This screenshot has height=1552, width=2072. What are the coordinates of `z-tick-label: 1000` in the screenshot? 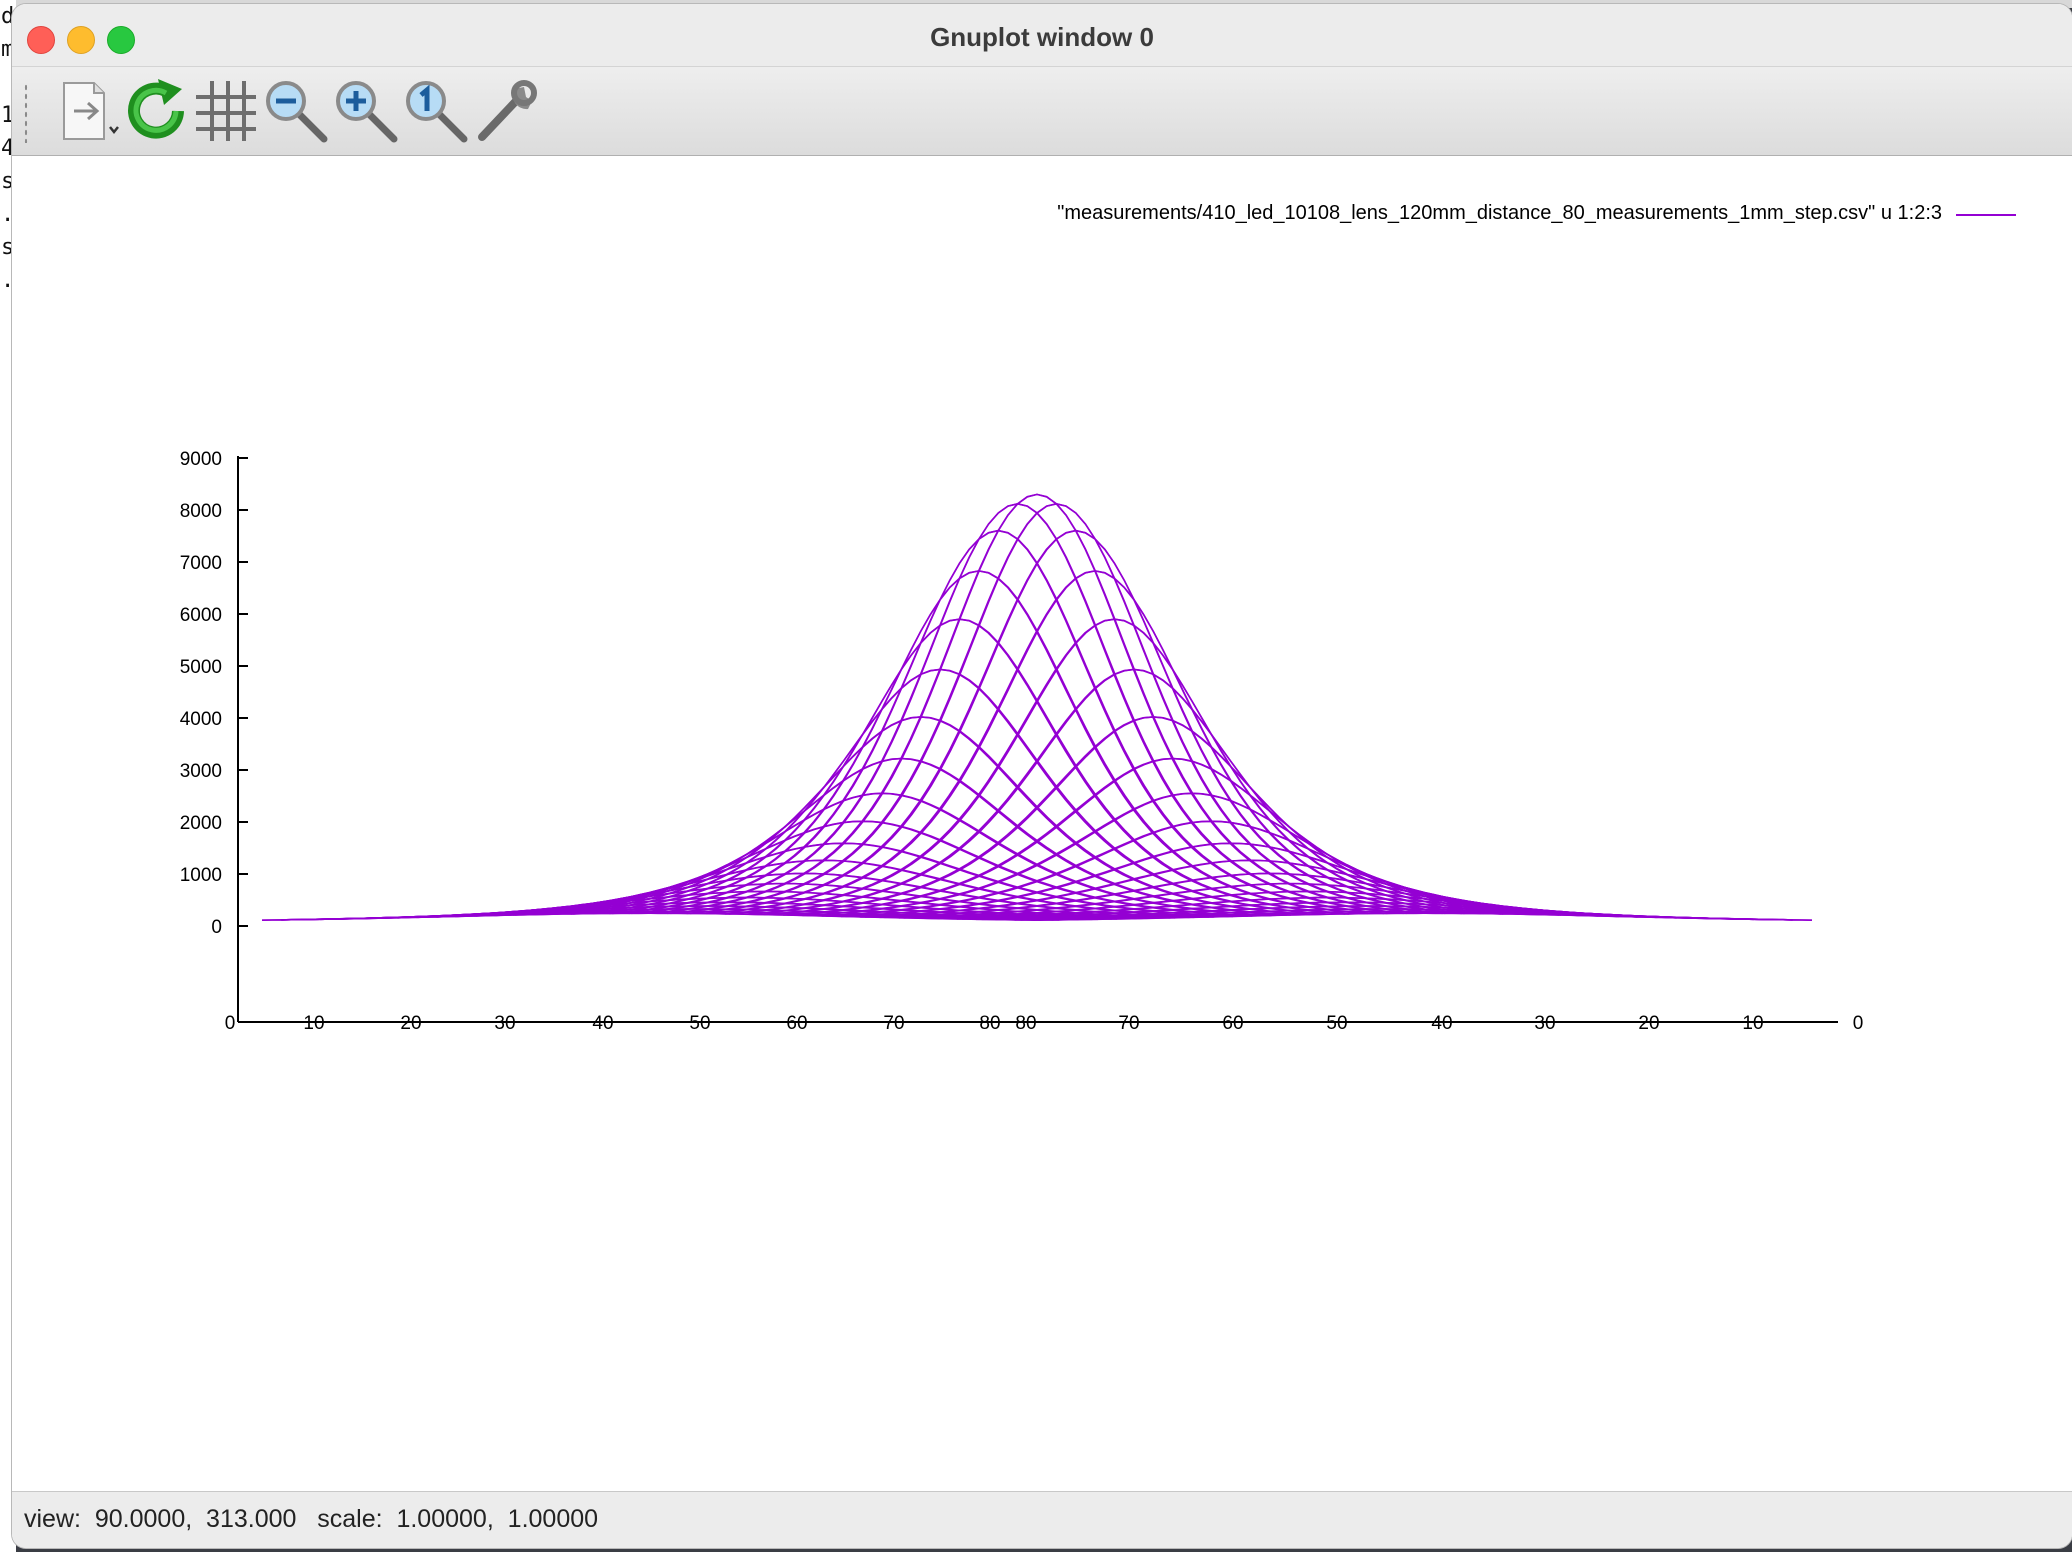 It's located at (201, 875).